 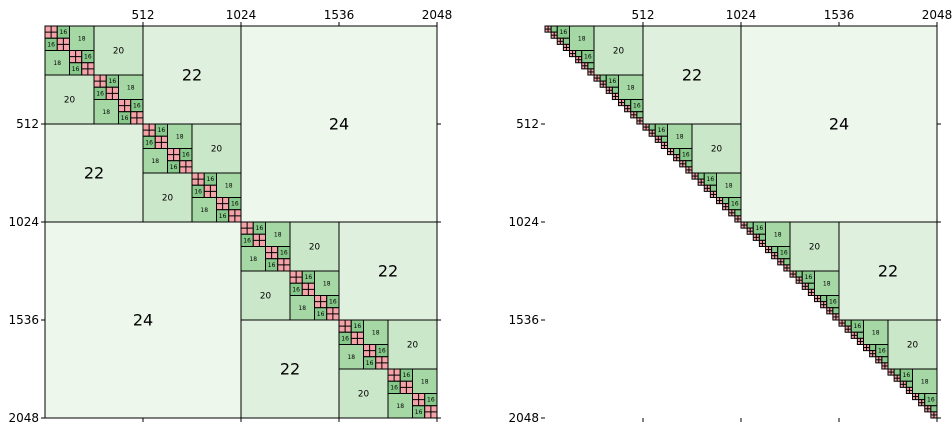 What do you see at coordinates (27, 124) in the screenshot?
I see `y-tick-label: 512` at bounding box center [27, 124].